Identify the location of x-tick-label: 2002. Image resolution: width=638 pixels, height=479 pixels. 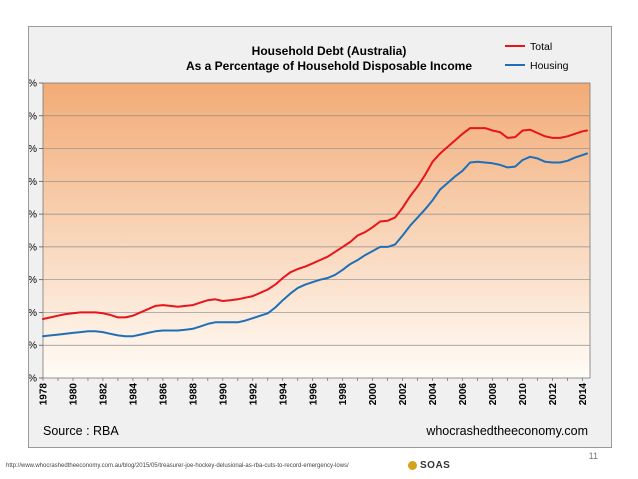
(403, 394).